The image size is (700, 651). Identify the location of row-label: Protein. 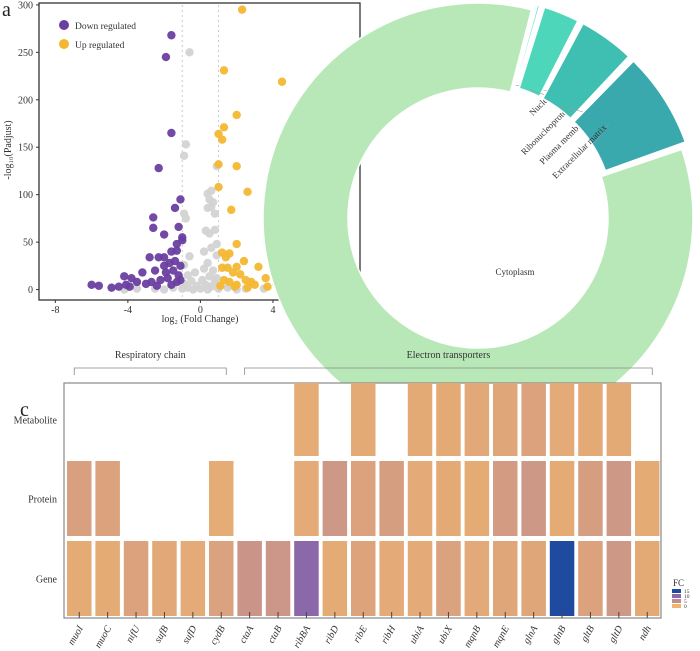
(42, 500).